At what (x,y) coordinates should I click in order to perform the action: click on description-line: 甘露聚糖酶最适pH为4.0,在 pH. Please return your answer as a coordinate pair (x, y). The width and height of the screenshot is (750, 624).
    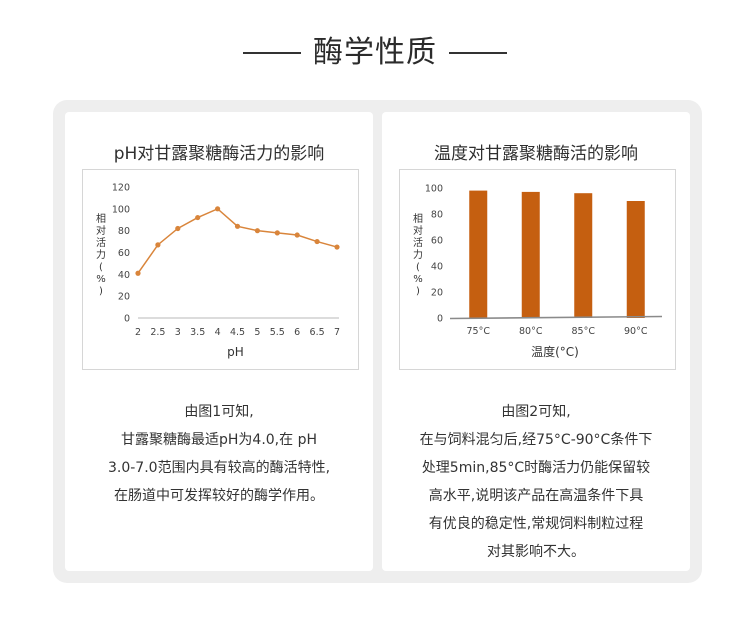
    Looking at the image, I should click on (219, 440).